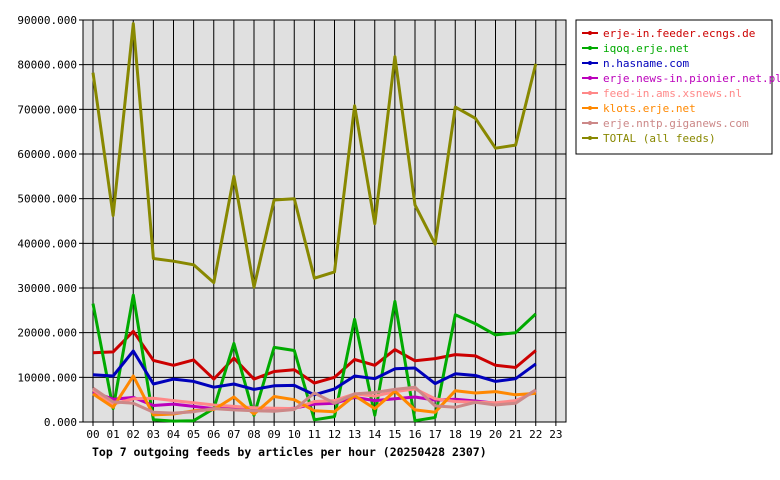 The width and height of the screenshot is (780, 480). I want to click on x-tick-label: 03, so click(153, 434).